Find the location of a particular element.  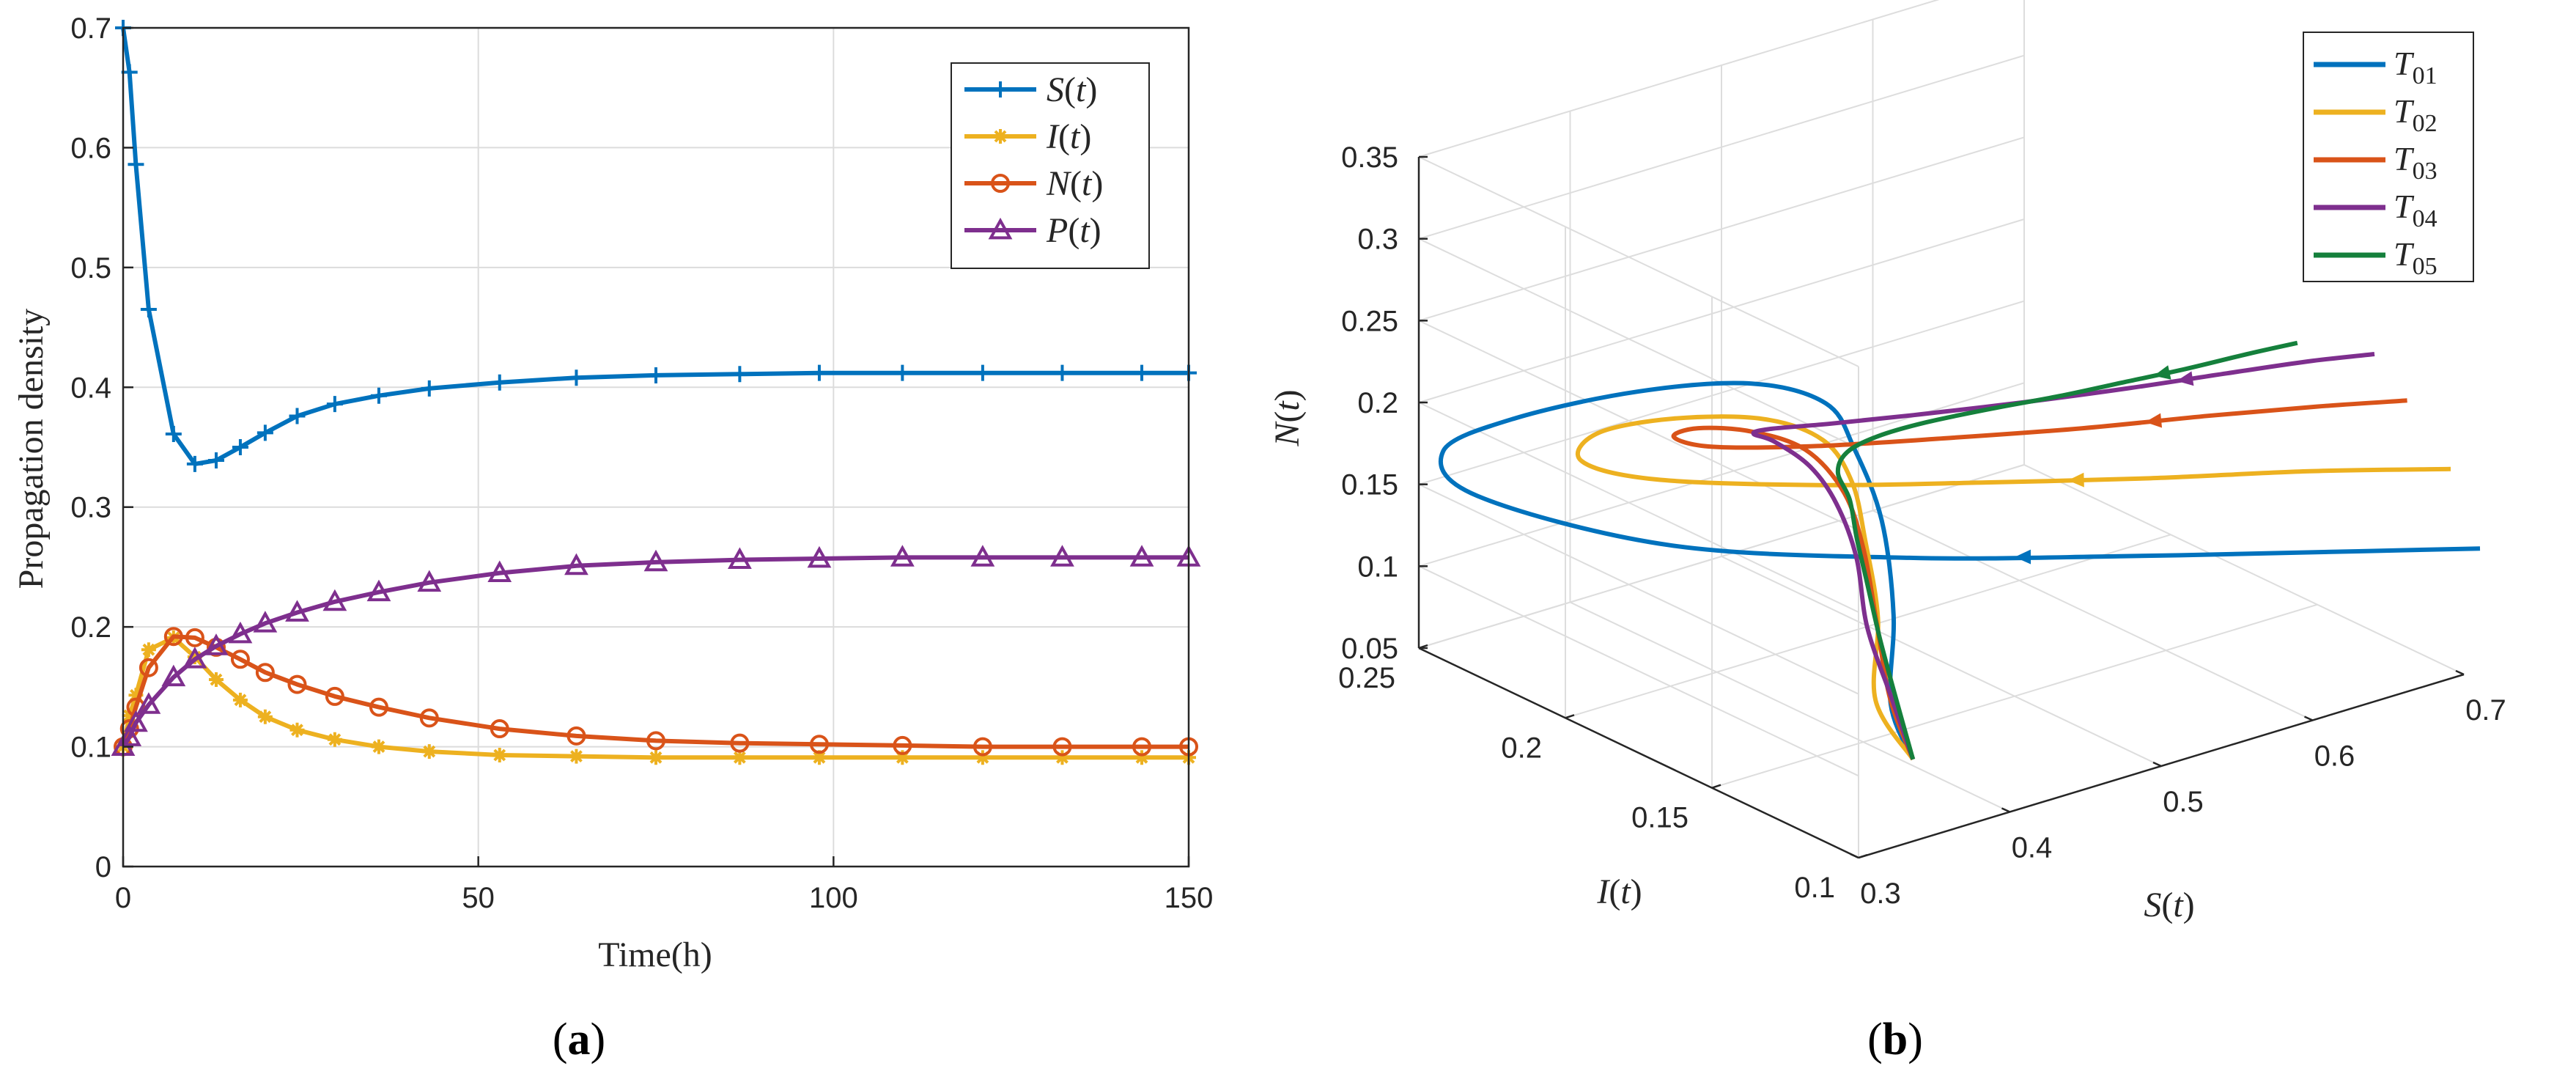

trajectory-arrow-t02 is located at coordinates (2075, 480).